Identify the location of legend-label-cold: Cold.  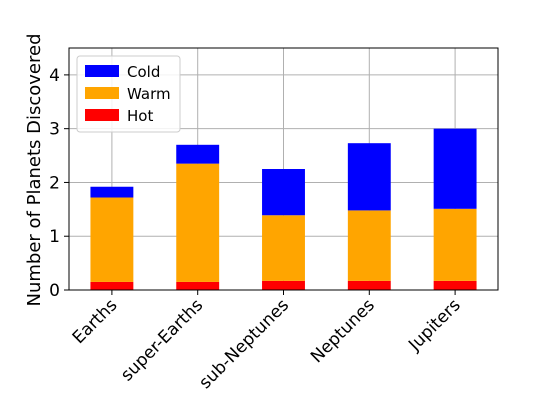
(143, 72).